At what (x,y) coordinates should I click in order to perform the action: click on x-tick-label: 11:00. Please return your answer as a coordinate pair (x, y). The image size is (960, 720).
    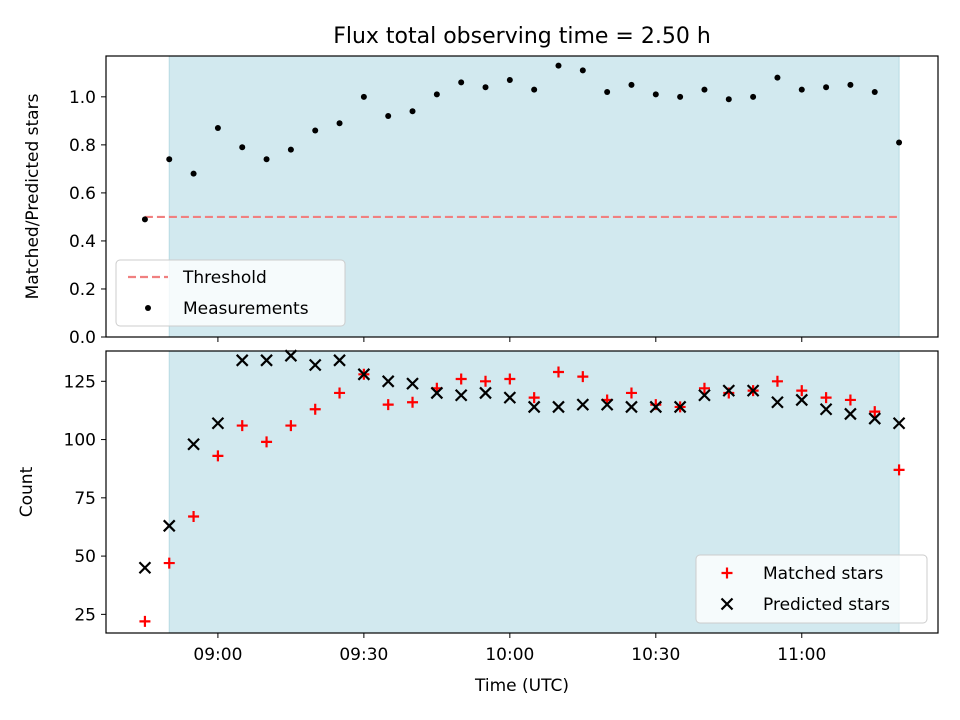
    Looking at the image, I should click on (801, 655).